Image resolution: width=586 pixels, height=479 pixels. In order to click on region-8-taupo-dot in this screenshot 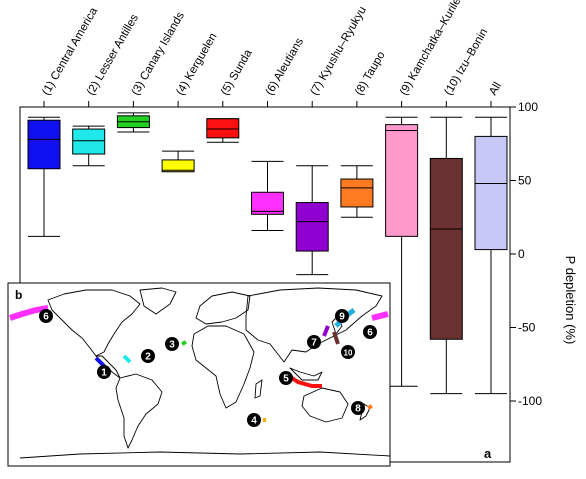, I will do `click(370, 407)`.